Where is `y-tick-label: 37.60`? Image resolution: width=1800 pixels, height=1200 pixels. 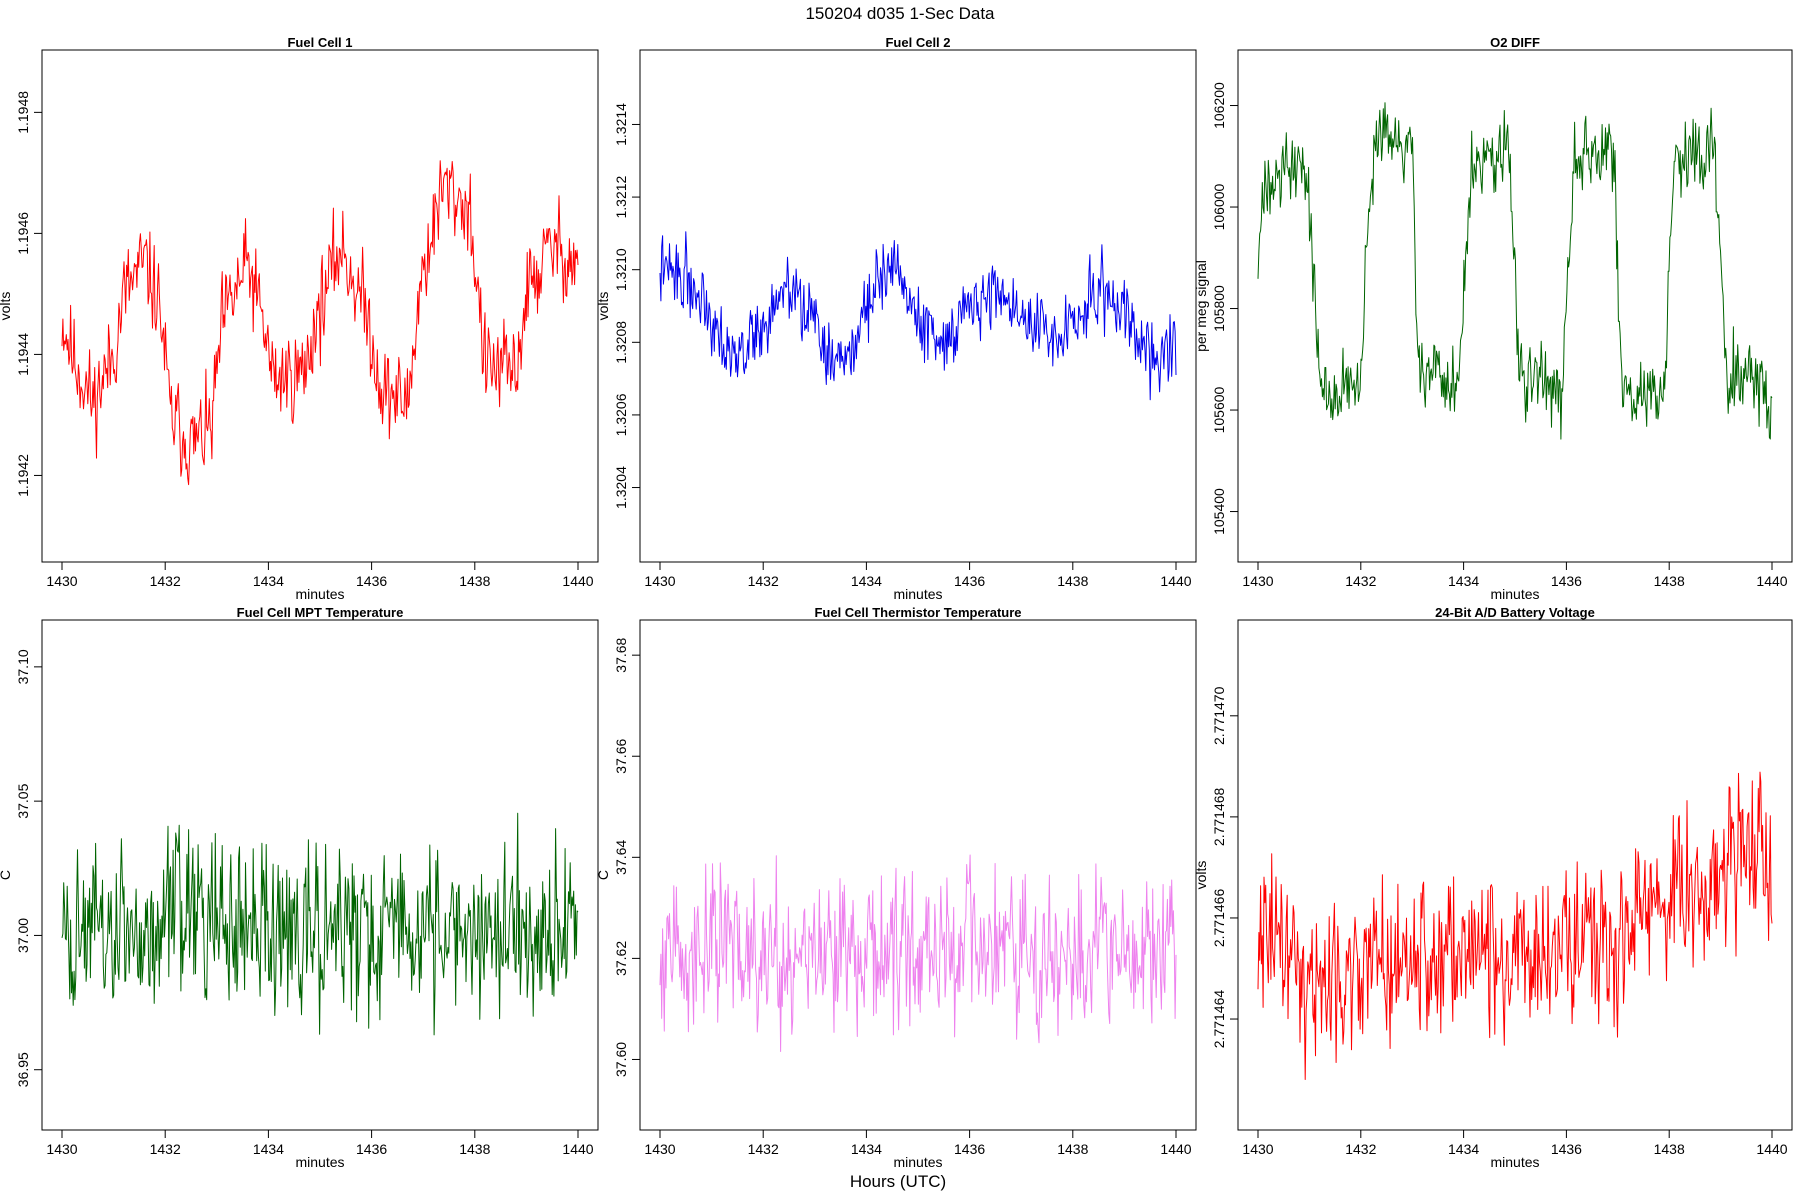 y-tick-label: 37.60 is located at coordinates (621, 1059).